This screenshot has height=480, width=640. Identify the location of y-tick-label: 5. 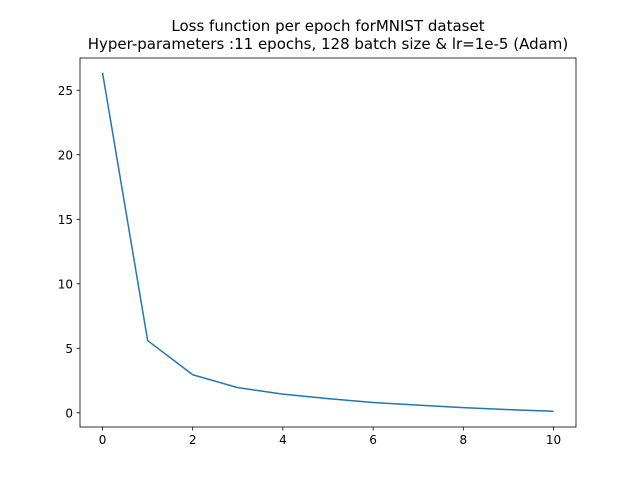
(69, 349).